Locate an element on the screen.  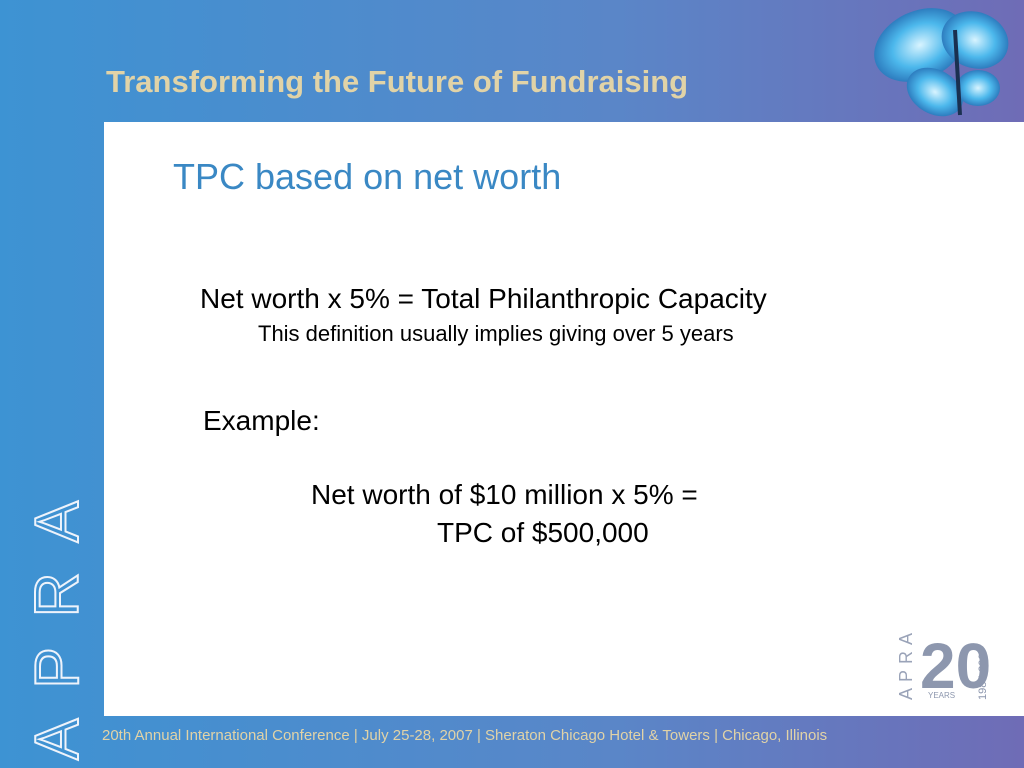
anniversary-badge: APRA 20 YEARS 1987-2007 is located at coordinates (943, 664).